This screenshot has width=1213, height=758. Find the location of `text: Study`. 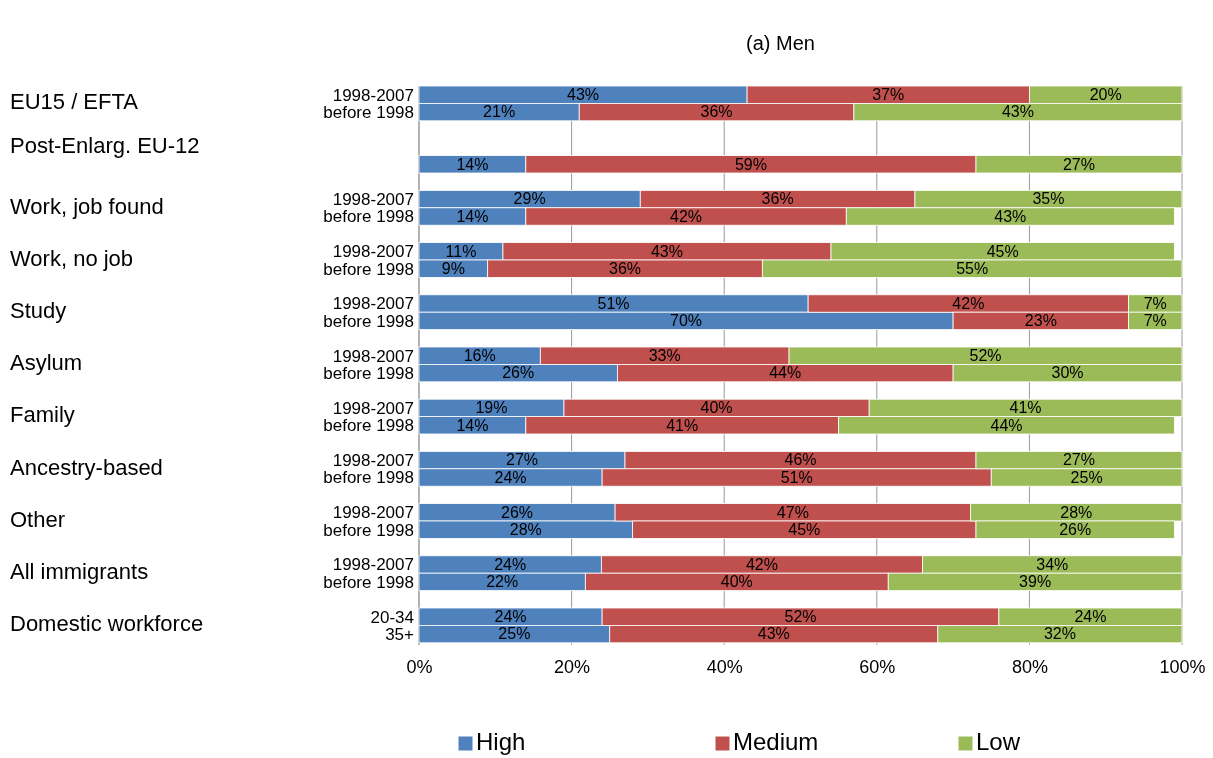

text: Study is located at coordinates (38, 311).